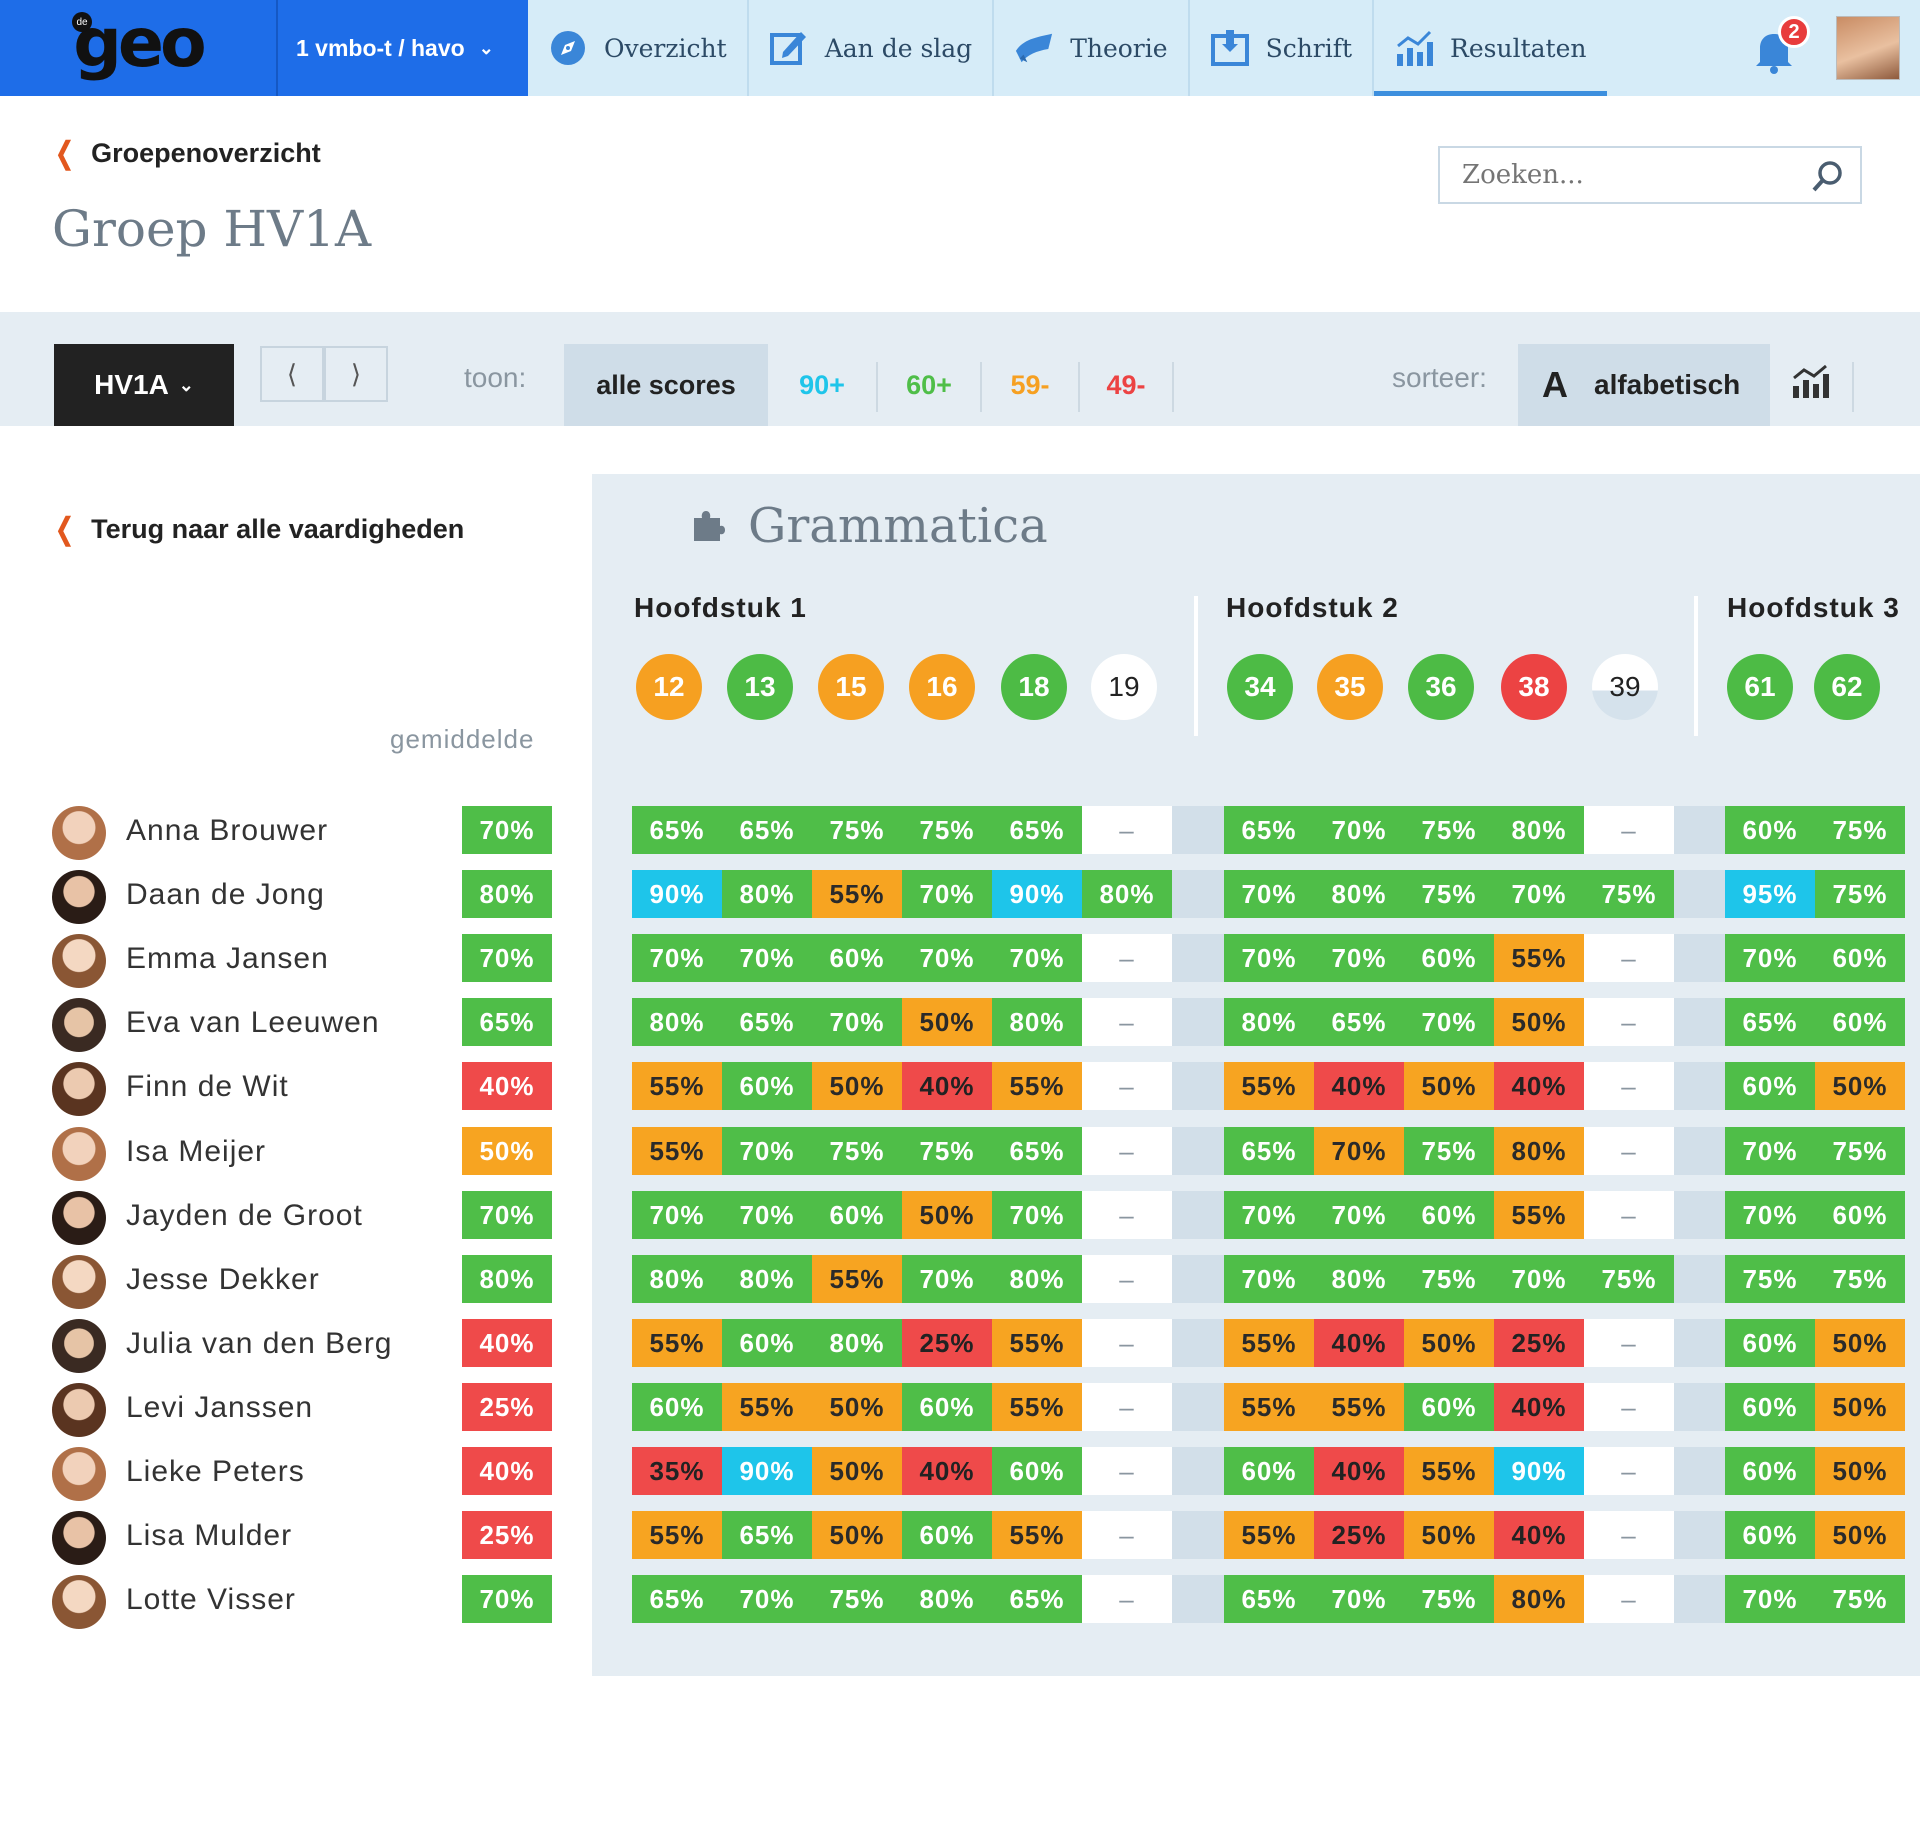 The height and width of the screenshot is (1842, 1920). I want to click on student-row: Anna Brouwer 70%, so click(302, 833).